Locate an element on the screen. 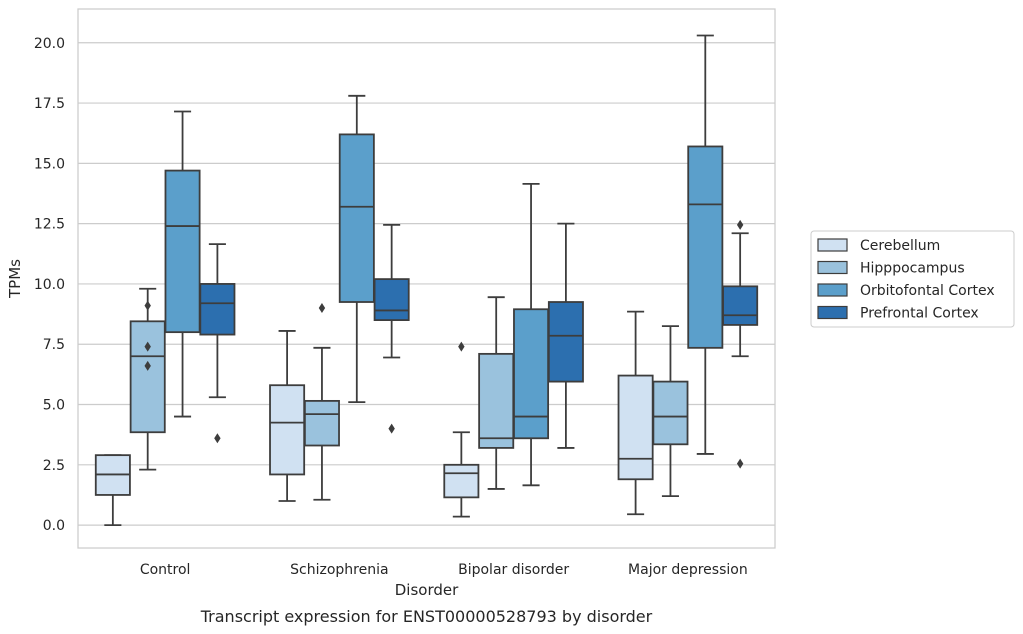  box-hipppocampus-control is located at coordinates (147, 379).